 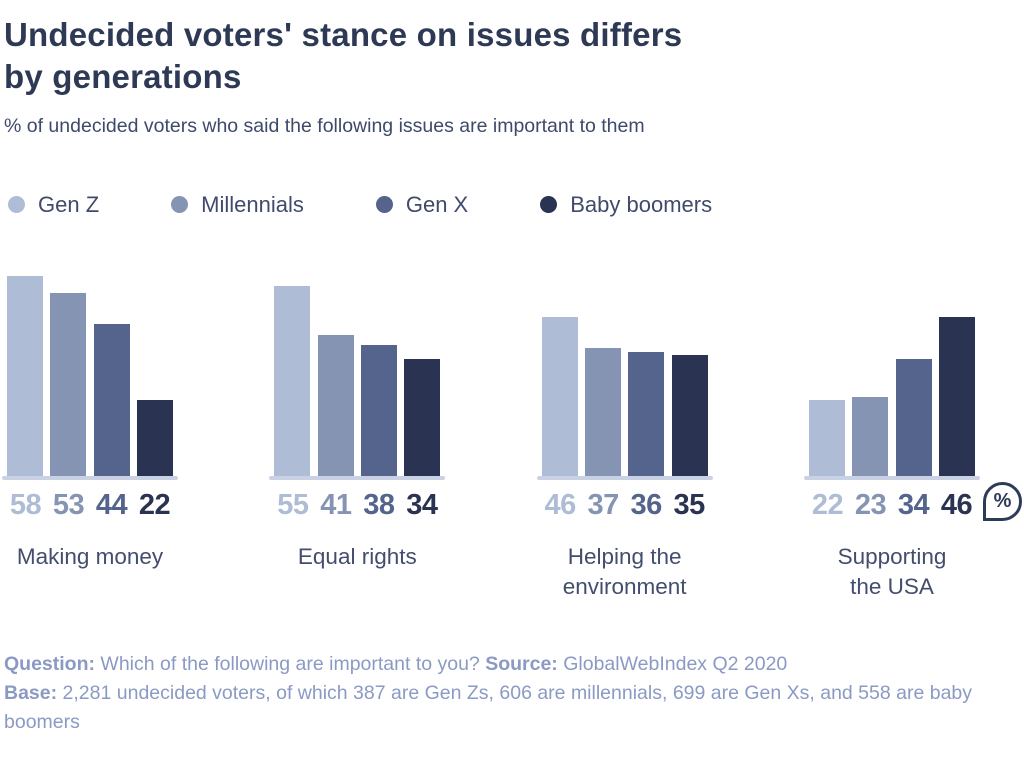 I want to click on values-row: 46 37 36 35, so click(x=625, y=505).